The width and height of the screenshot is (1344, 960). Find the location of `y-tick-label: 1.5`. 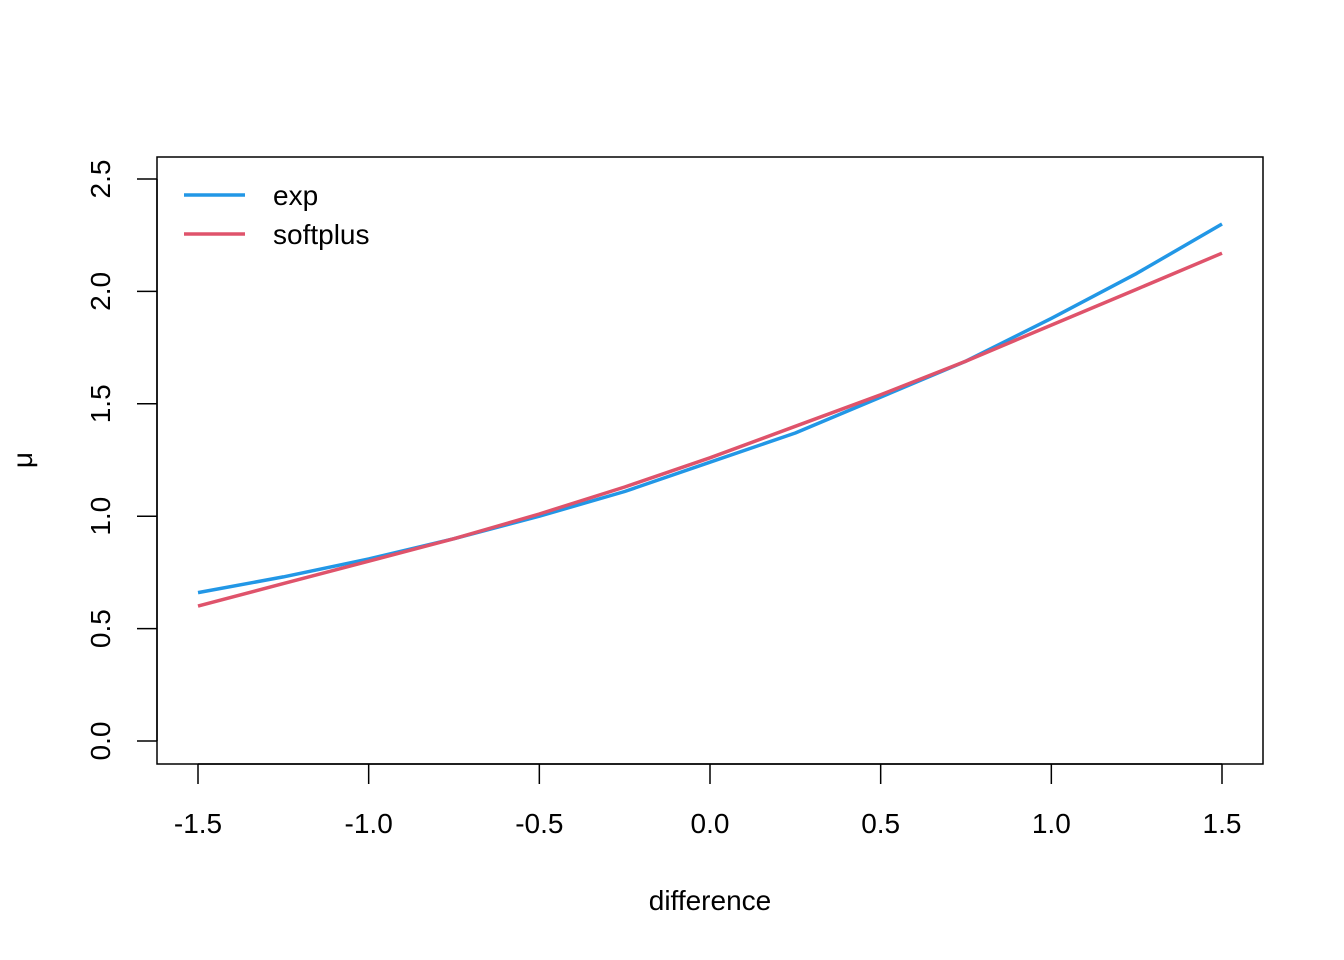

y-tick-label: 1.5 is located at coordinates (100, 403).